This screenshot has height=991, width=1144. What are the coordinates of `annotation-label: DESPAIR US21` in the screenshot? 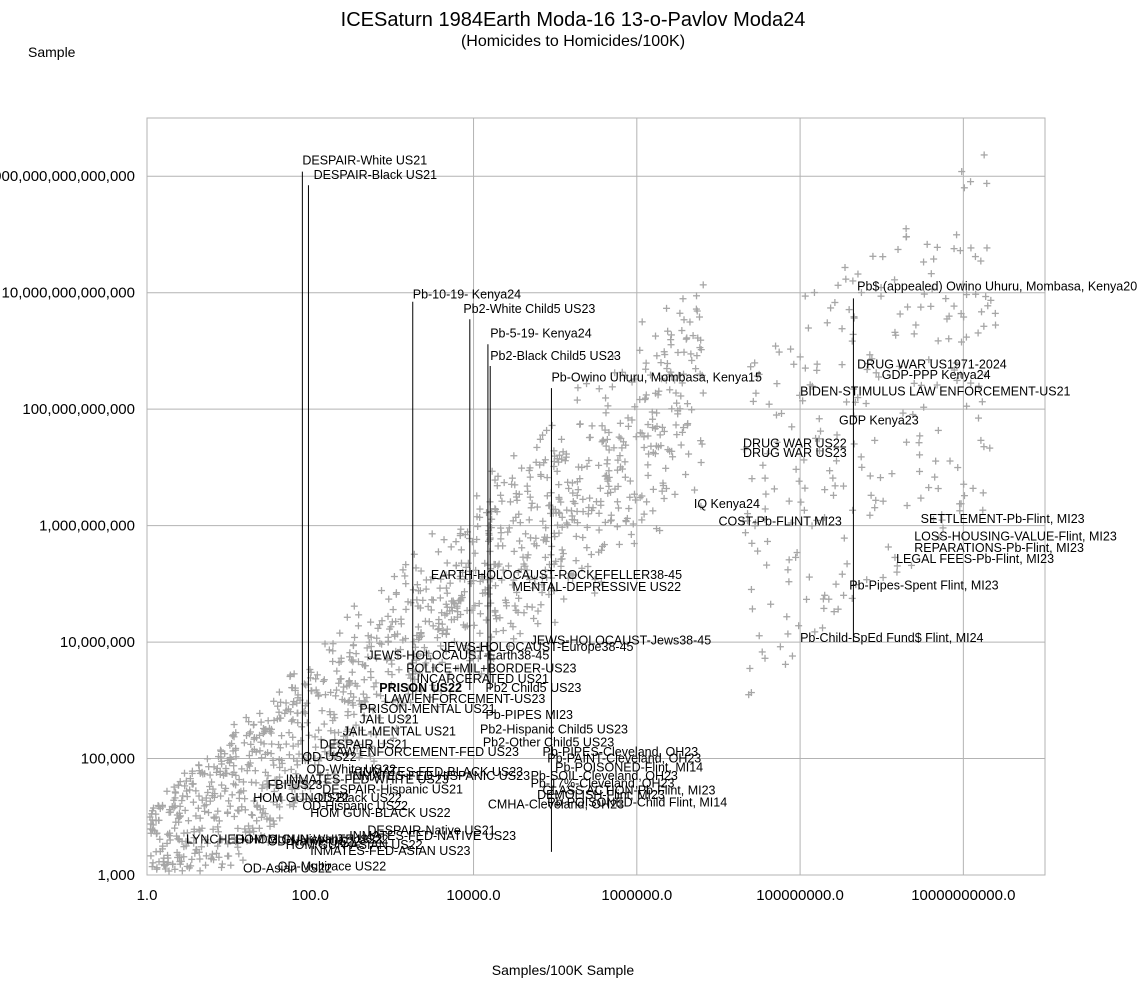 It's located at (364, 744).